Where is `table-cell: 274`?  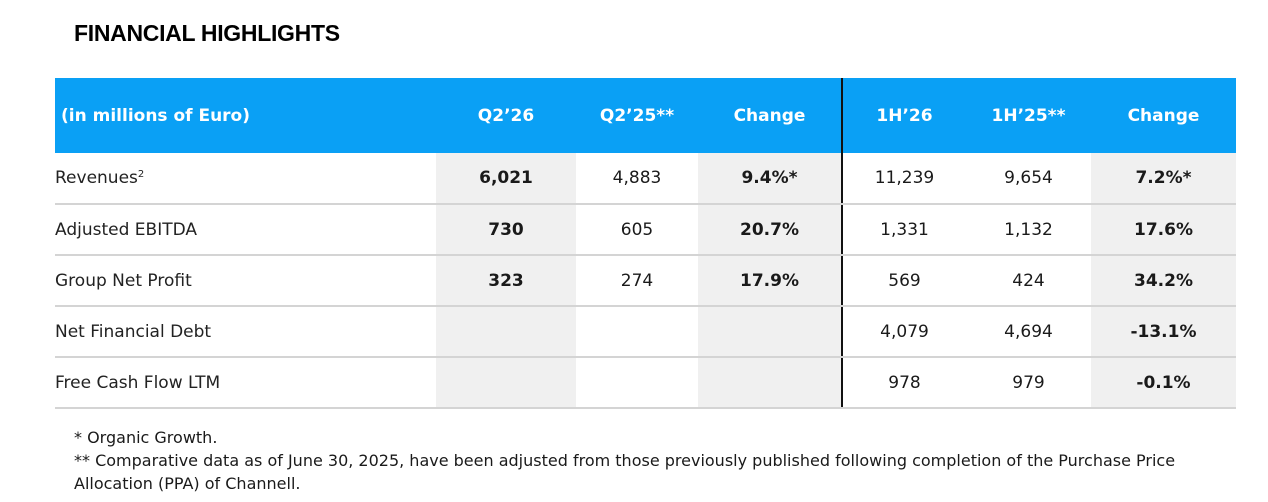 table-cell: 274 is located at coordinates (637, 281).